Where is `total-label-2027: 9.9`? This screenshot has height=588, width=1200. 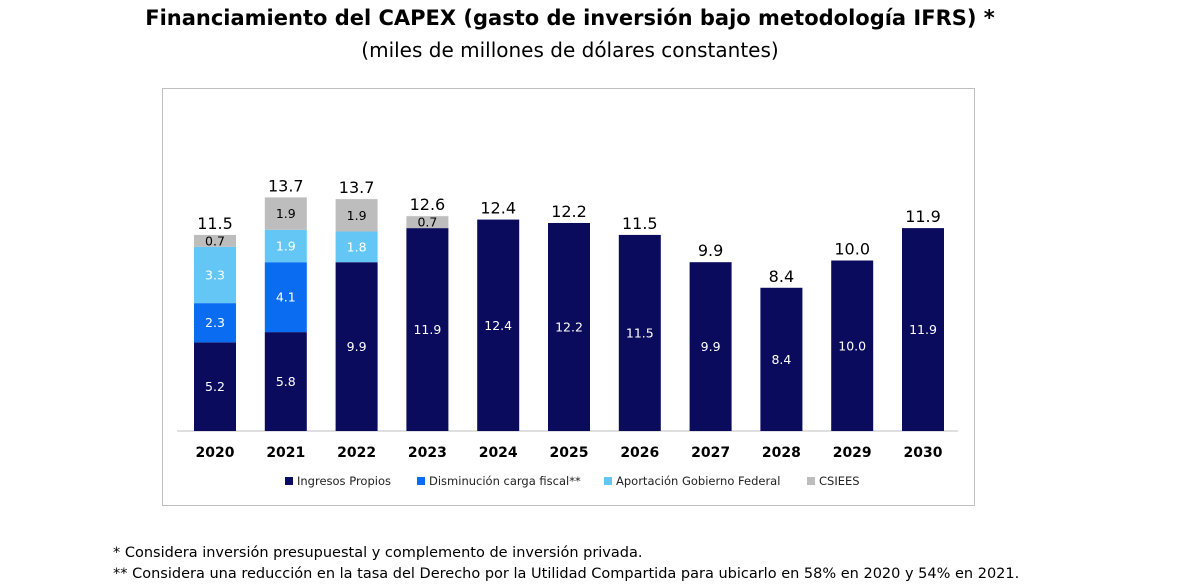
total-label-2027: 9.9 is located at coordinates (710, 250).